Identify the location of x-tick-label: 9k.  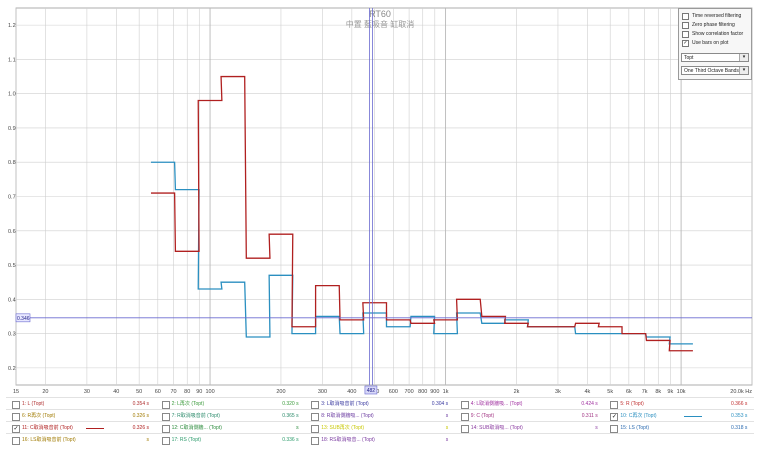
(670, 392).